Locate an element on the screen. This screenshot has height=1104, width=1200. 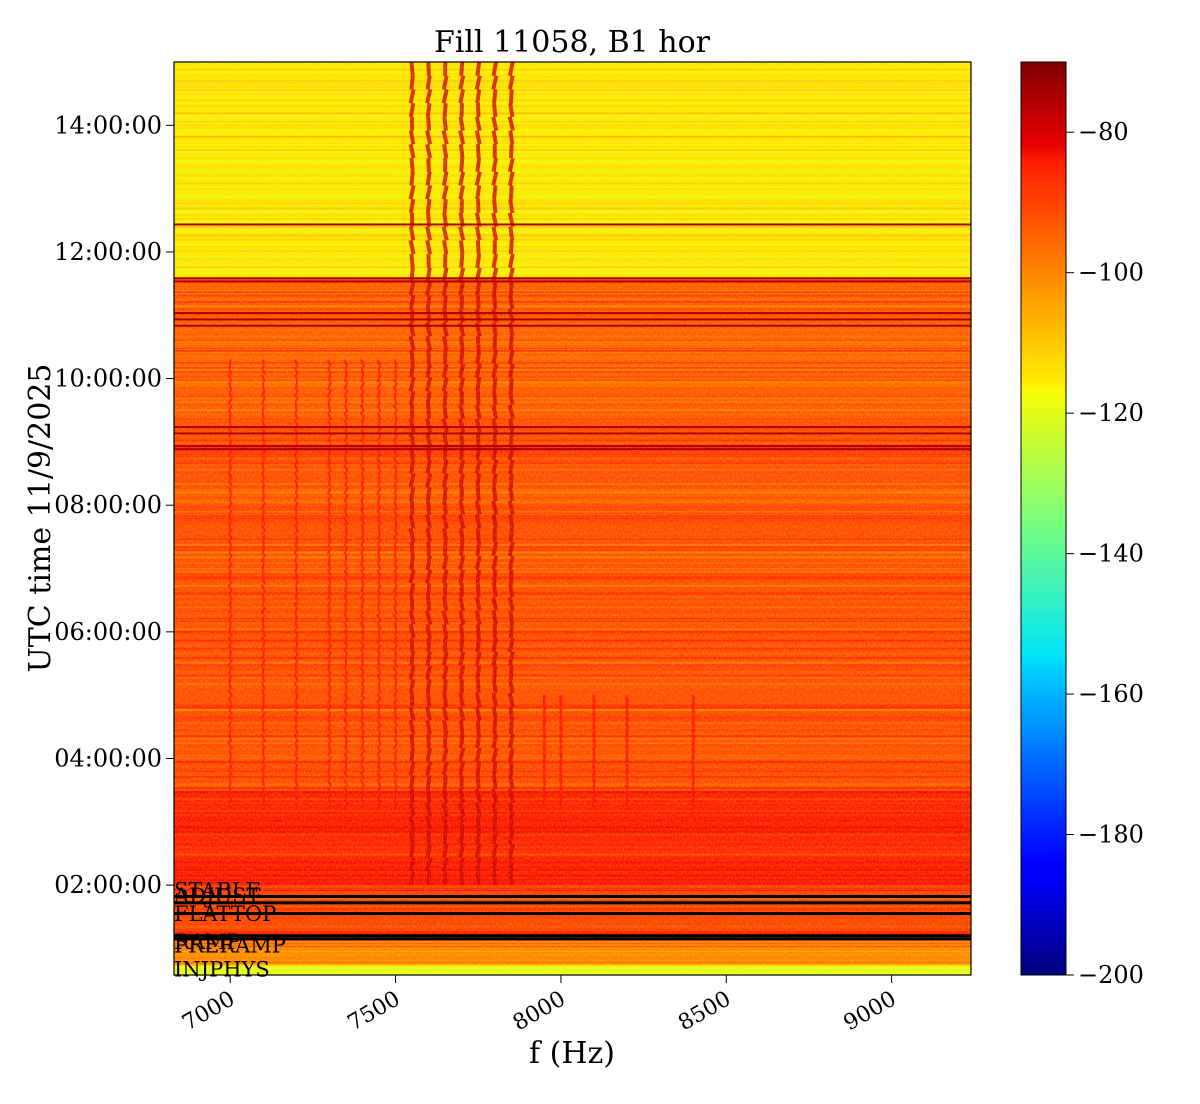
colorbar-tick-label: −160 is located at coordinates (1111, 694).